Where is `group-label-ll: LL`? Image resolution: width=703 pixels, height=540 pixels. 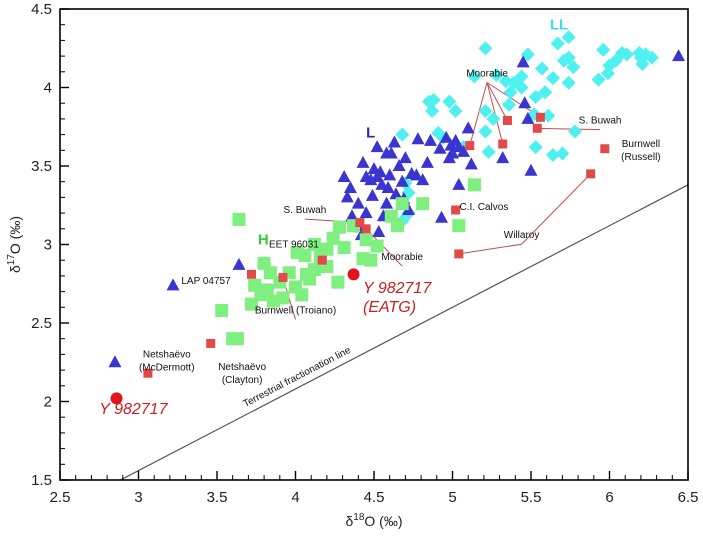
group-label-ll: LL is located at coordinates (559, 24).